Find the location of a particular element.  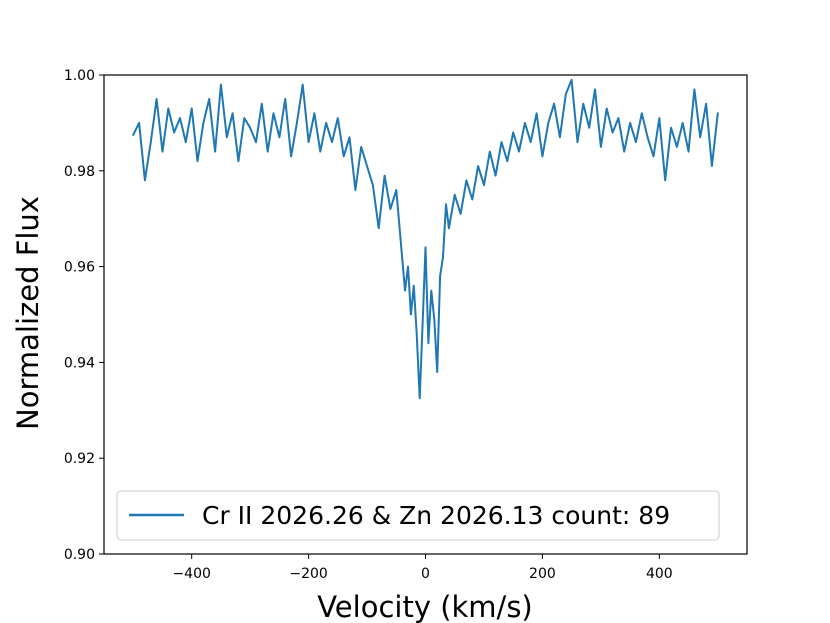

y-tick-label: 0.92 is located at coordinates (79, 459).